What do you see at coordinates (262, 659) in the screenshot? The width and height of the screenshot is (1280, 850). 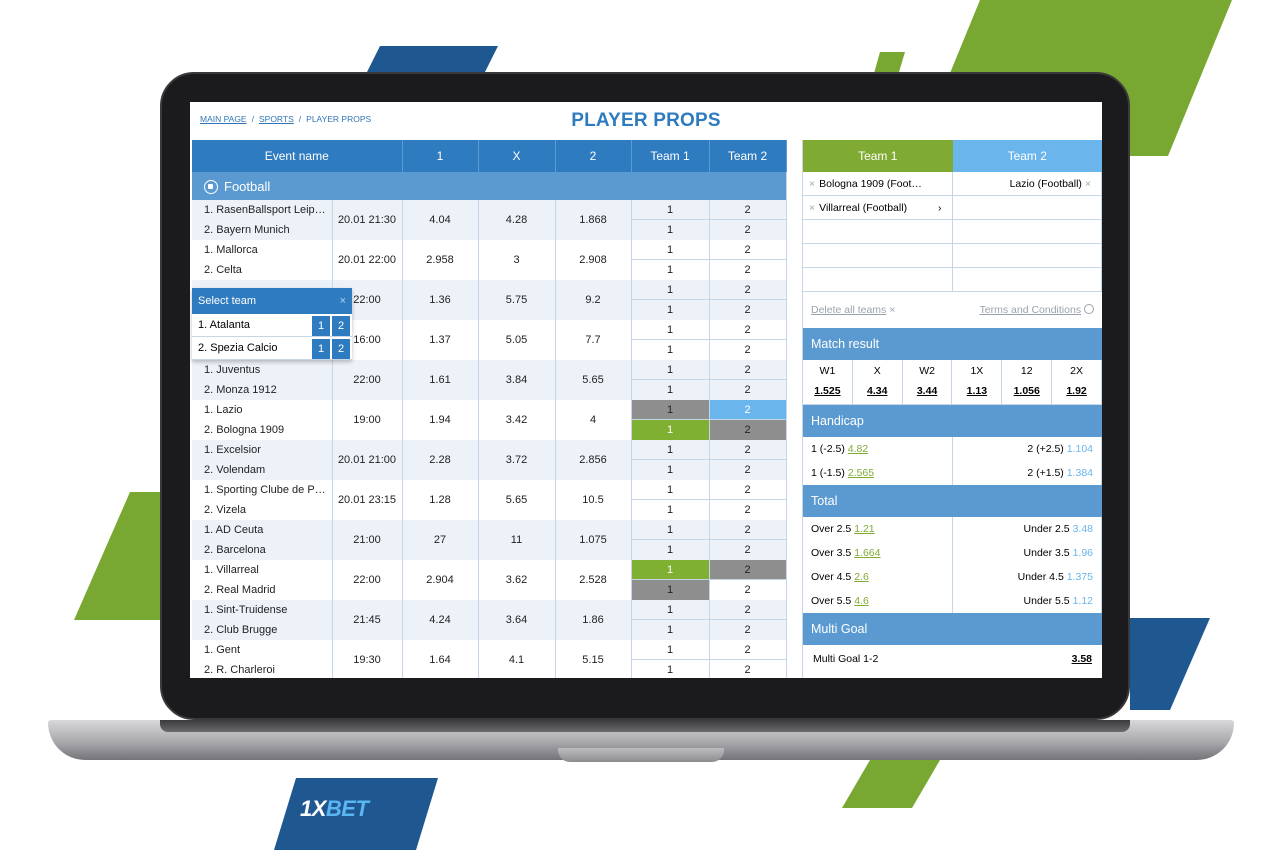 I see `event-teams: 1. Gent 2. R. Charleroi` at bounding box center [262, 659].